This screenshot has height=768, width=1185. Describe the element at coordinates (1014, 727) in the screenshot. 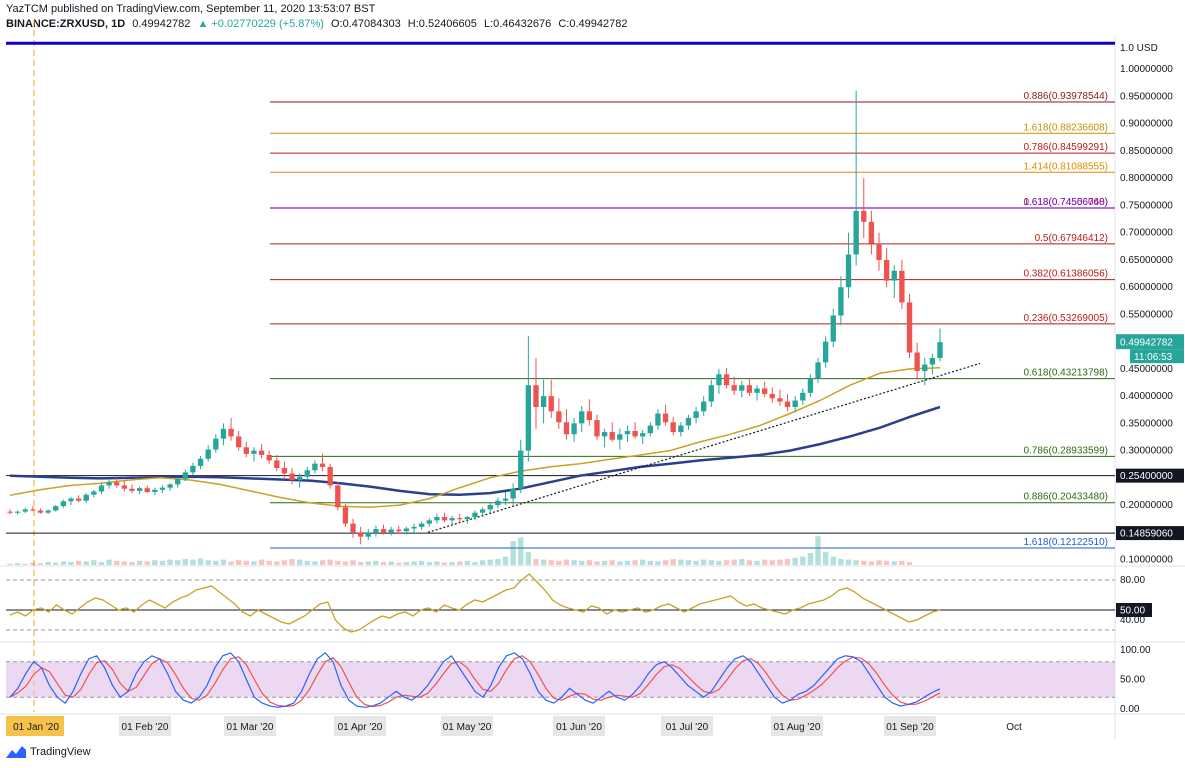

I see `time-tick-label: Oct` at that location.